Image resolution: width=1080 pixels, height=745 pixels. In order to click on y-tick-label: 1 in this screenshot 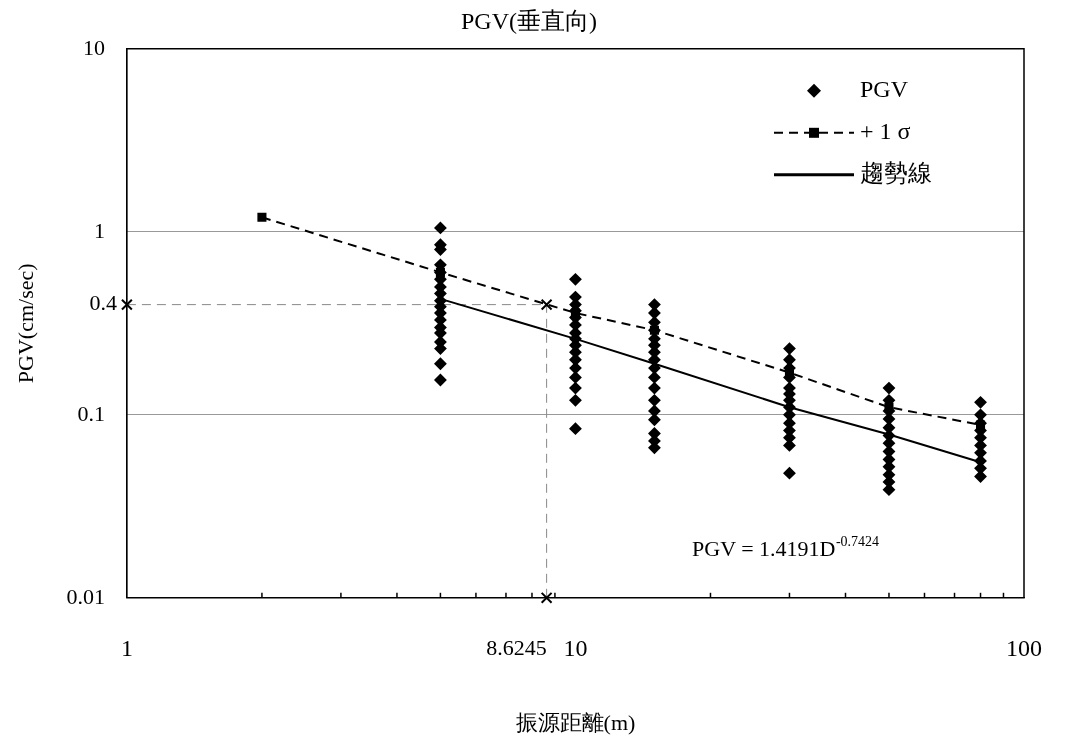, I will do `click(99, 230)`.